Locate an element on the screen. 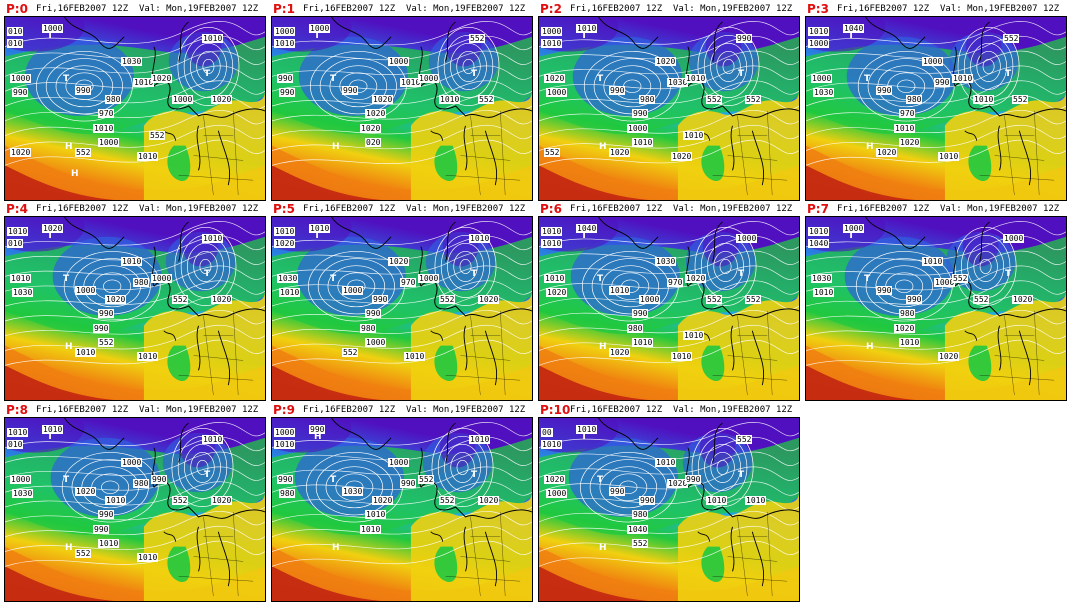 The height and width of the screenshot is (612, 1070). valid-time: Val: Mon,19FEB2007 12Z is located at coordinates (466, 410).